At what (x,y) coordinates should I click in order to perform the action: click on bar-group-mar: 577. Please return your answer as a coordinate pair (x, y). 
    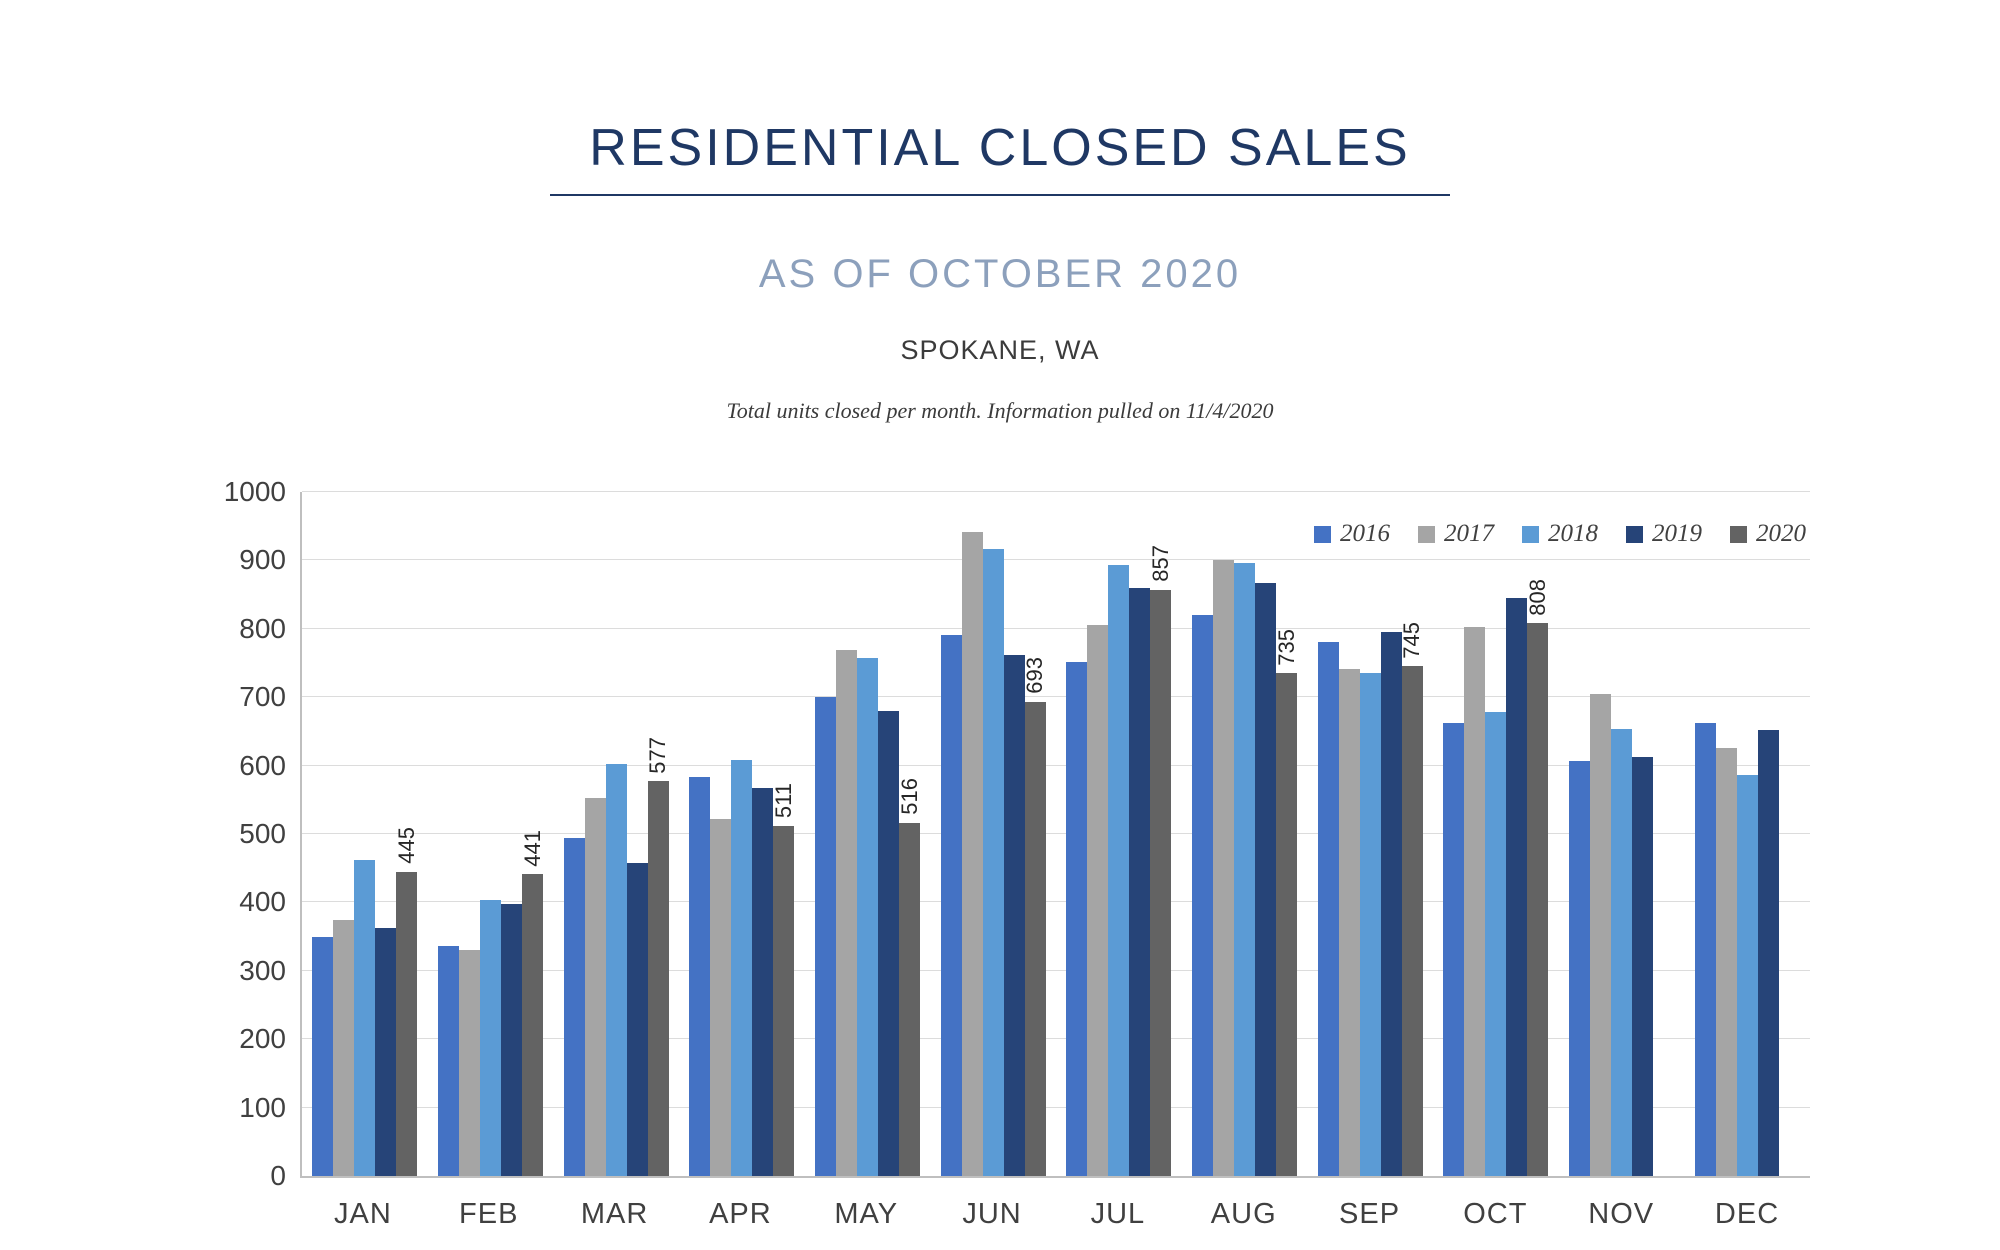
    Looking at the image, I should click on (616, 834).